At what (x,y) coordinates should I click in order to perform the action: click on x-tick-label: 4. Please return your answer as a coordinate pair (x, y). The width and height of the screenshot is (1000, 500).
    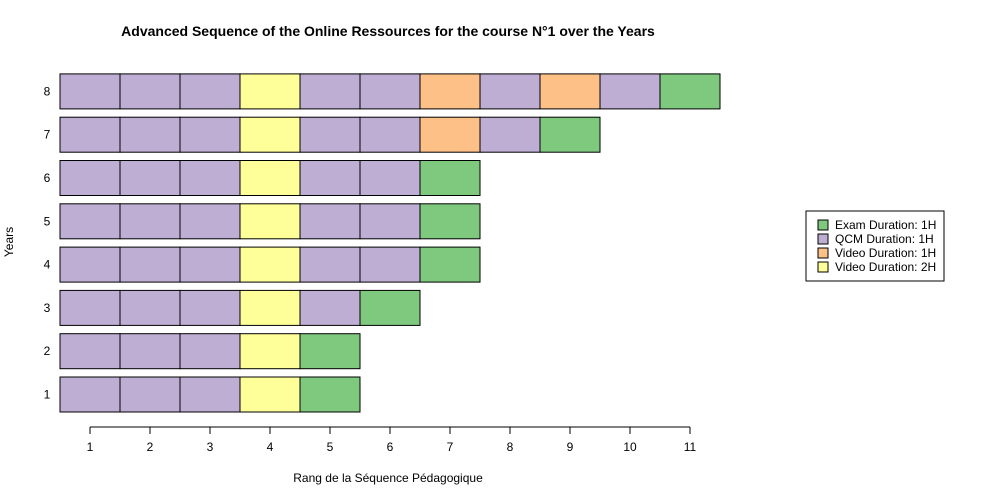
    Looking at the image, I should click on (270, 447).